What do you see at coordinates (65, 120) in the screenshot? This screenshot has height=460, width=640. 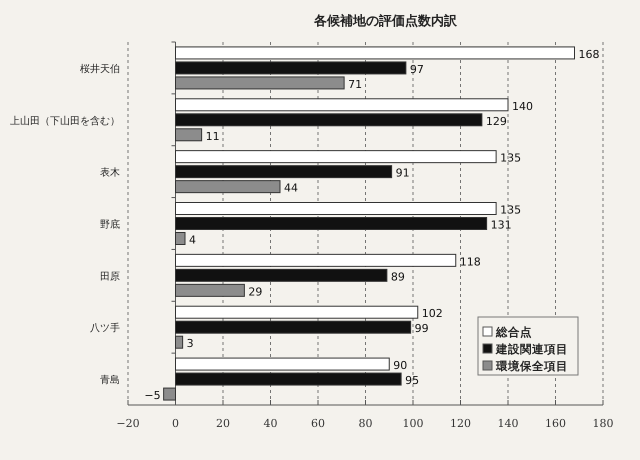 I see `y-tick-label: 上山田（下山田を含む）` at bounding box center [65, 120].